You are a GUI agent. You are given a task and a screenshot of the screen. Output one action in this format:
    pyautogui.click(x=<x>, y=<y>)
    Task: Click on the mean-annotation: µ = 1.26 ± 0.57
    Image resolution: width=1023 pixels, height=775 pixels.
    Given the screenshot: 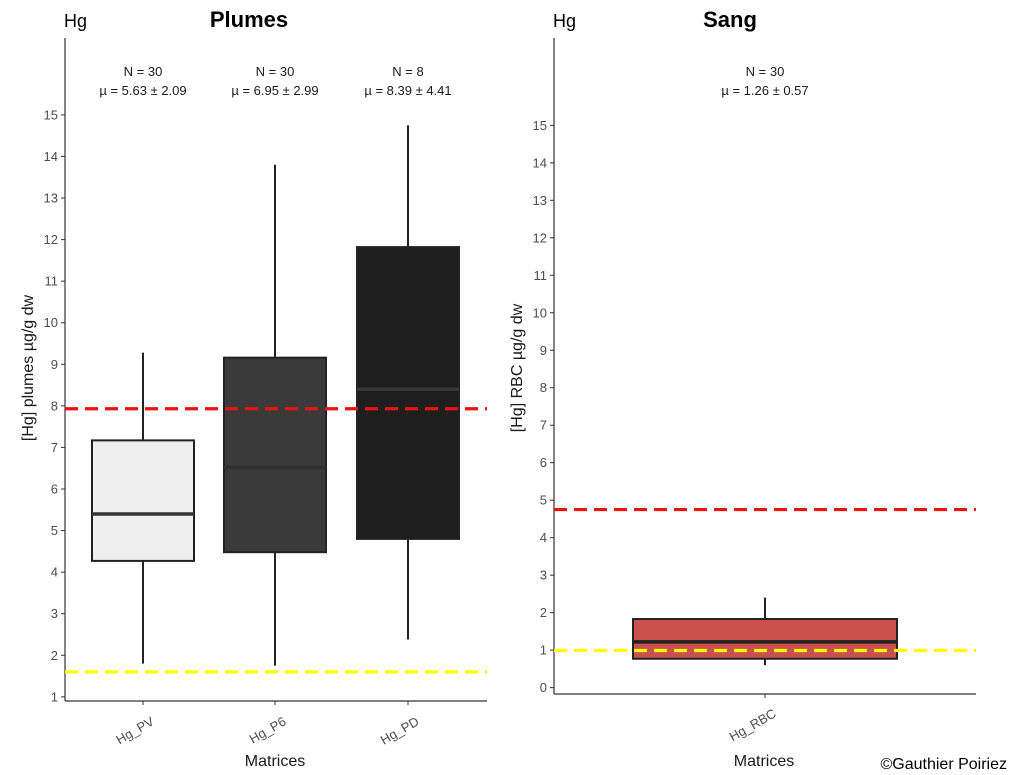 What is the action you would take?
    pyautogui.click(x=764, y=90)
    